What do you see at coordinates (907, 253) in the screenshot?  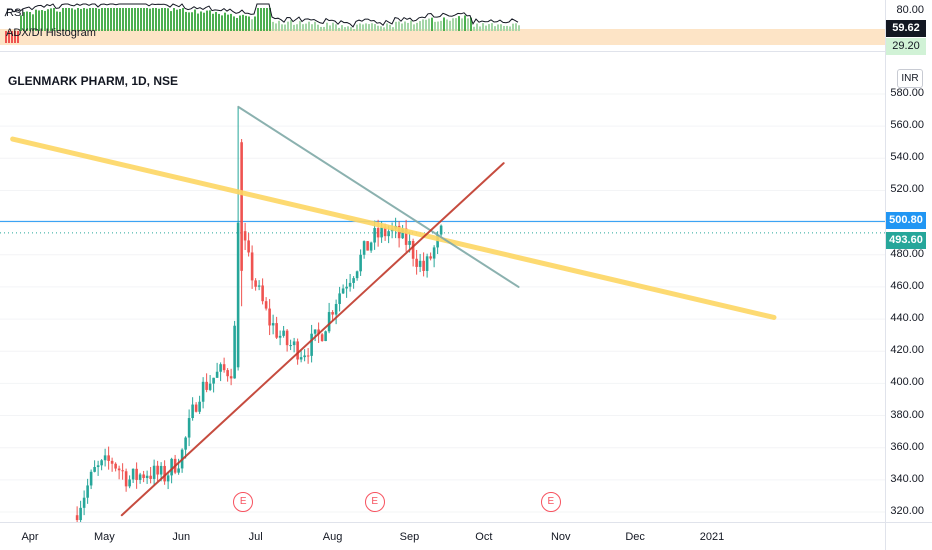 I see `price-tick-label: 480.00` at bounding box center [907, 253].